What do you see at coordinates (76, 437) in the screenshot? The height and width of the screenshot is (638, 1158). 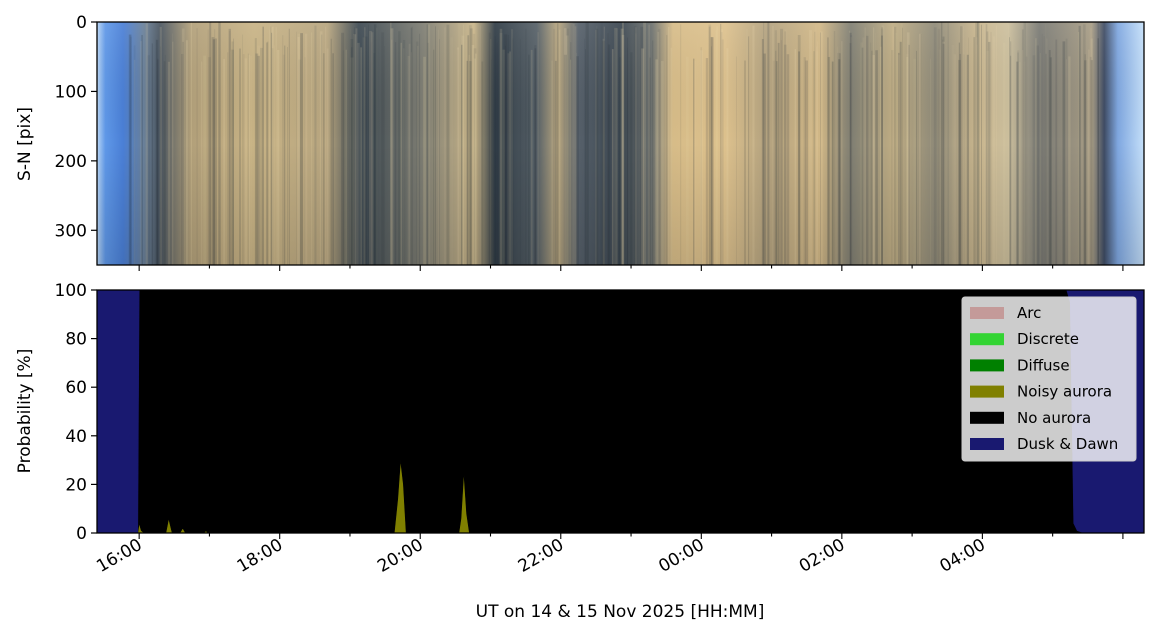 I see `probability-y-tick-label: 40` at bounding box center [76, 437].